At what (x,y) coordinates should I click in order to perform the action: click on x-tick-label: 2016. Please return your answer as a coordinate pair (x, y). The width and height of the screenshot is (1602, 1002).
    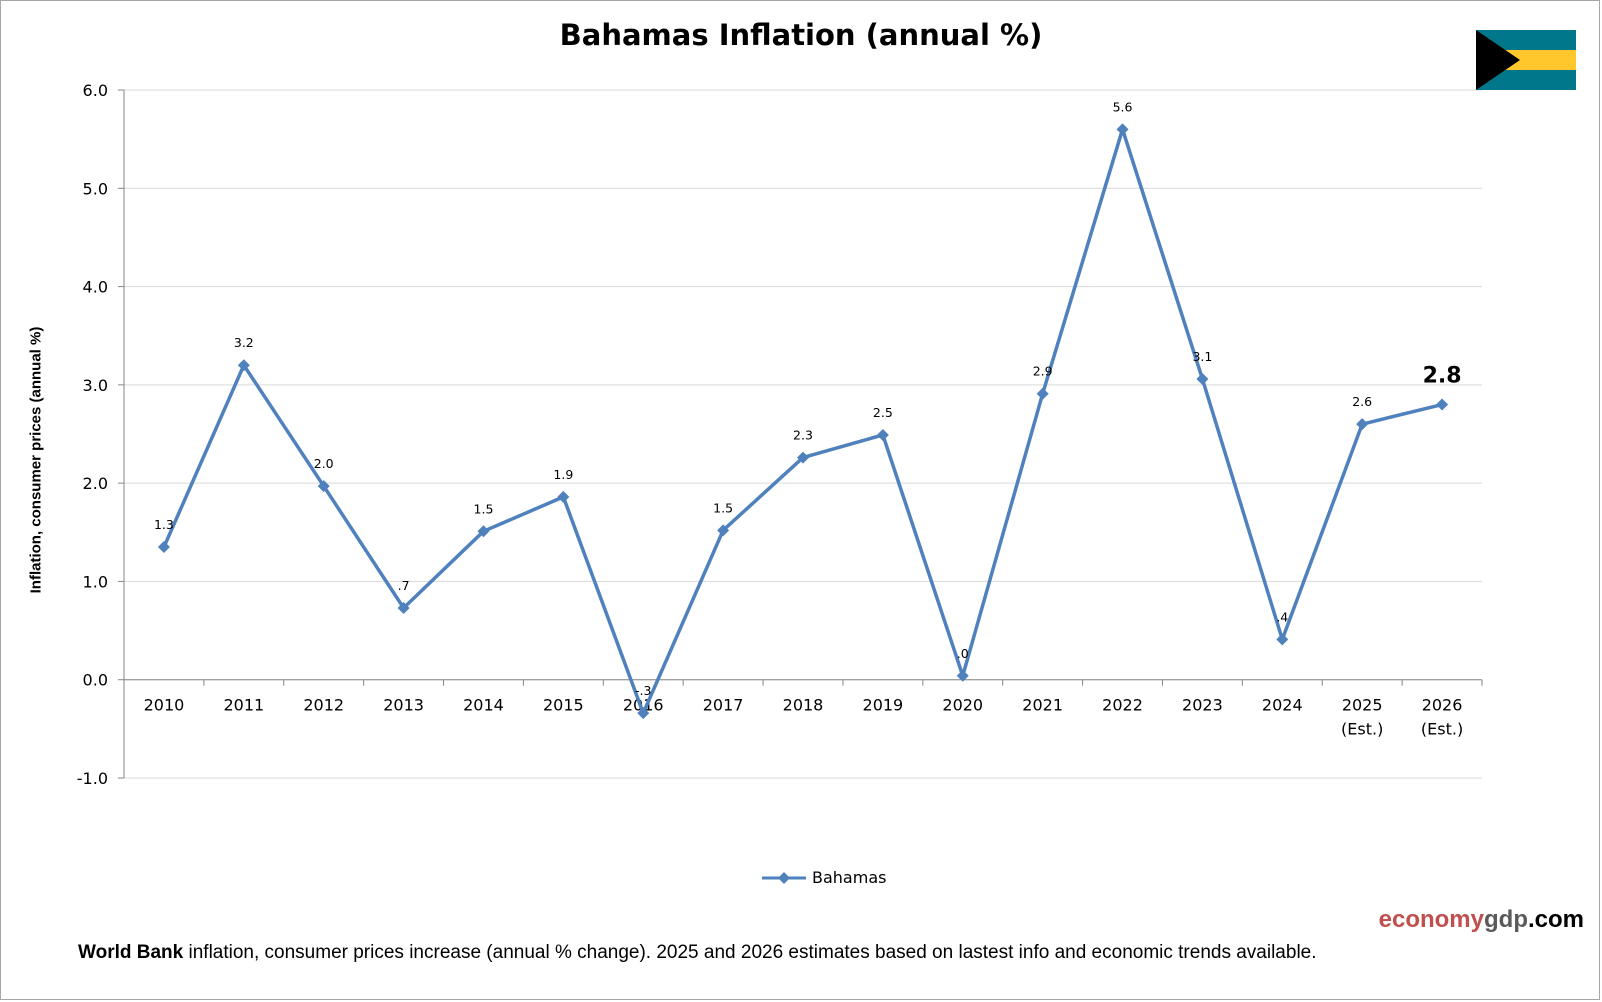
    Looking at the image, I should click on (643, 705).